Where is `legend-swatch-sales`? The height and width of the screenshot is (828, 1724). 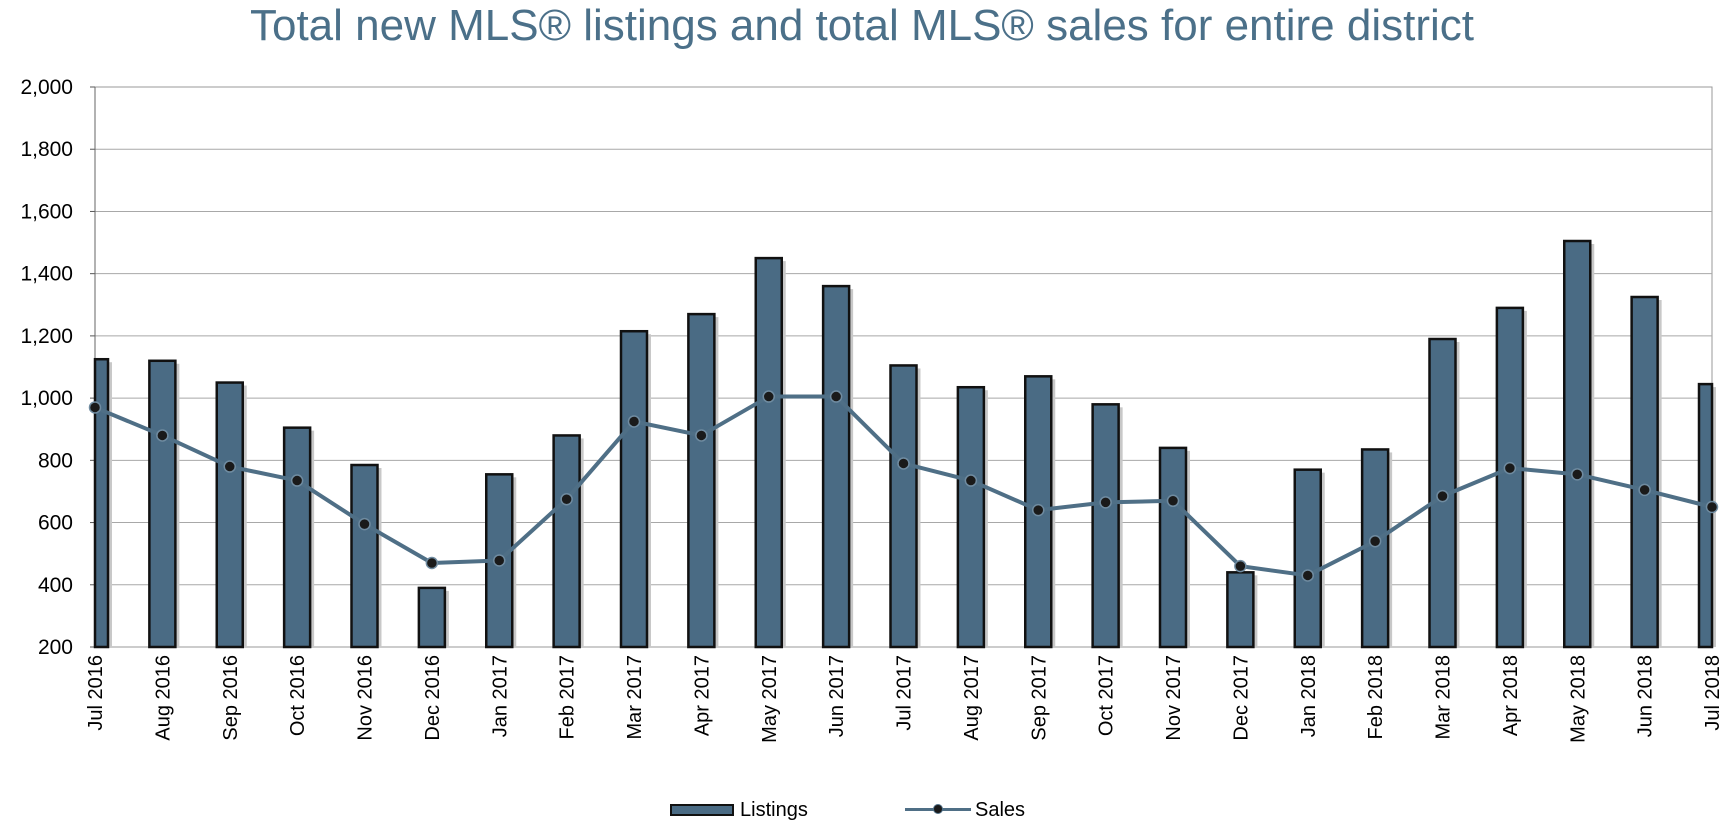 legend-swatch-sales is located at coordinates (938, 810).